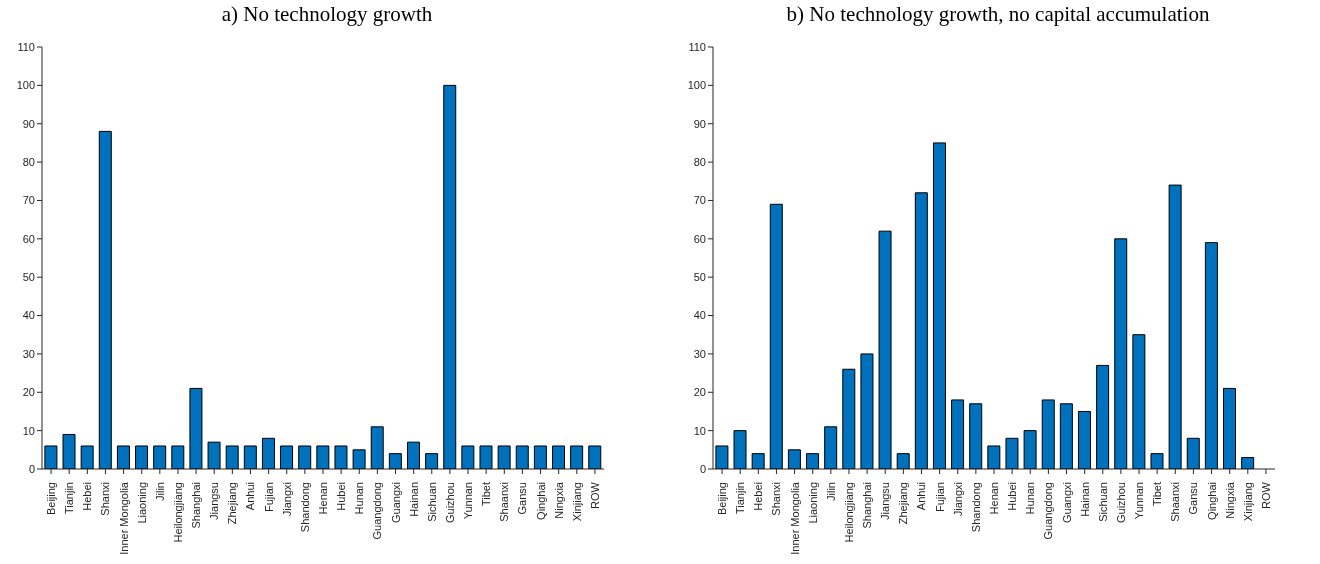 The width and height of the screenshot is (1320, 564). What do you see at coordinates (1084, 499) in the screenshot?
I see `x-tick-label: Hainan` at bounding box center [1084, 499].